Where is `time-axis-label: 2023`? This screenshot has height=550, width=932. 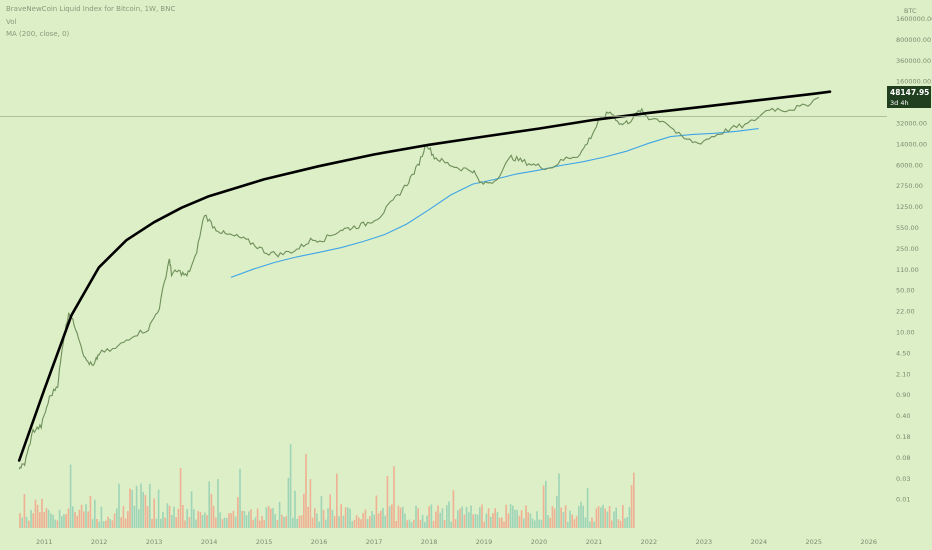 time-axis-label: 2023 is located at coordinates (704, 542).